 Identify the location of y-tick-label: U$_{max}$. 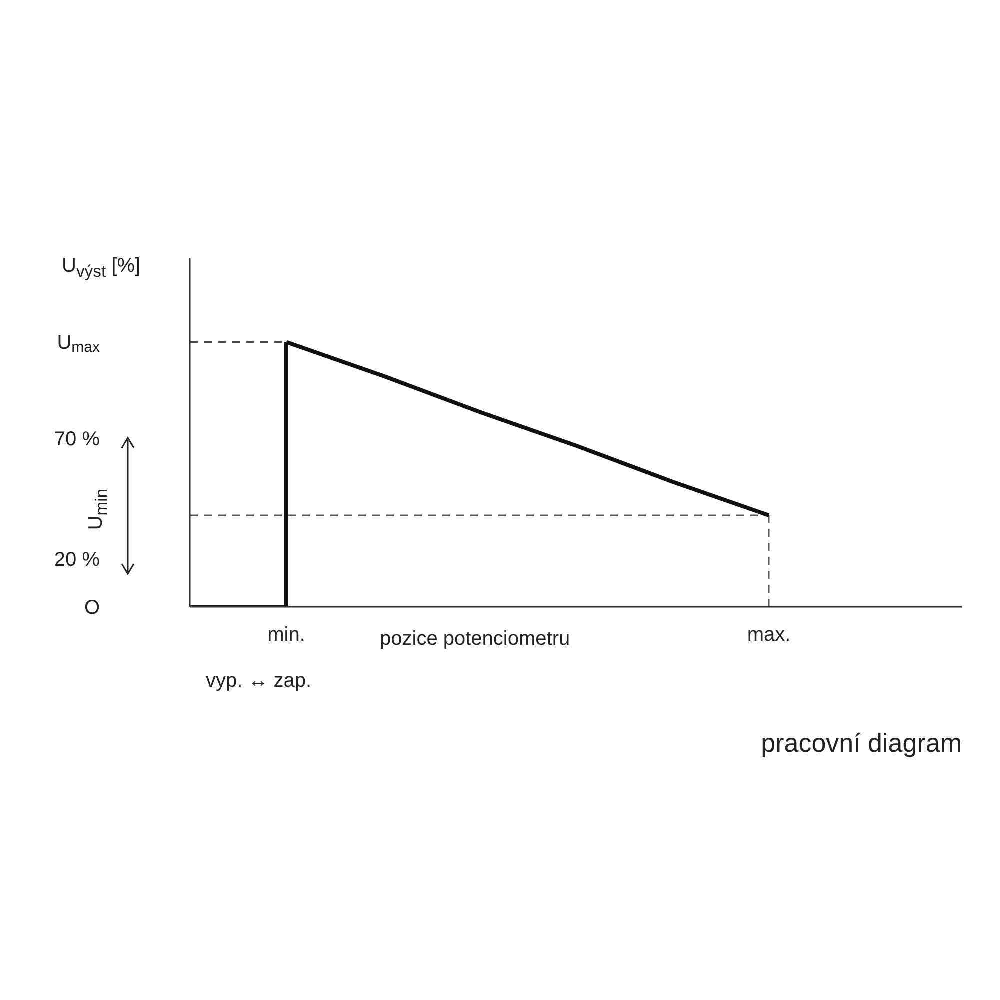
(78, 344).